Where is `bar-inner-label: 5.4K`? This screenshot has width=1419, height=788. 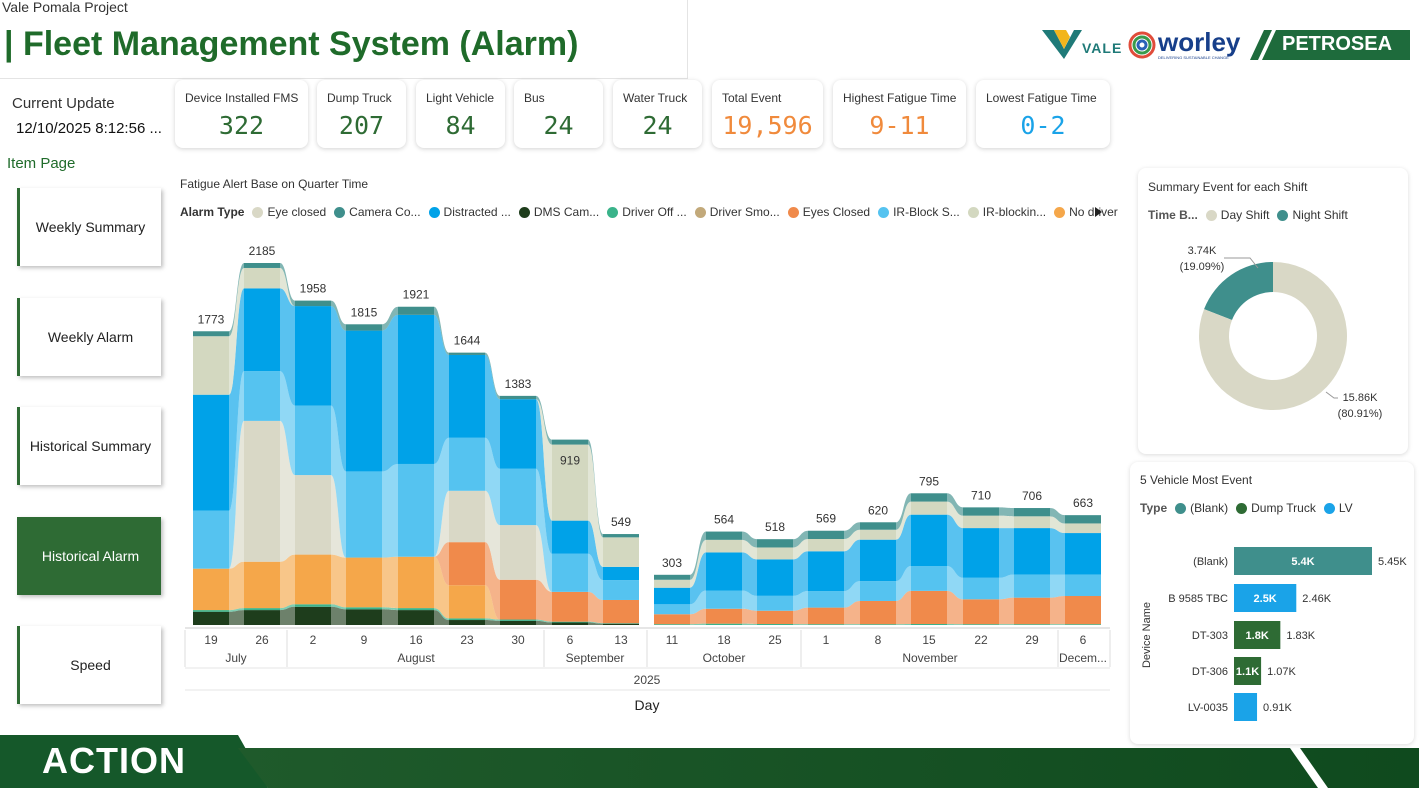 bar-inner-label: 5.4K is located at coordinates (1302, 562).